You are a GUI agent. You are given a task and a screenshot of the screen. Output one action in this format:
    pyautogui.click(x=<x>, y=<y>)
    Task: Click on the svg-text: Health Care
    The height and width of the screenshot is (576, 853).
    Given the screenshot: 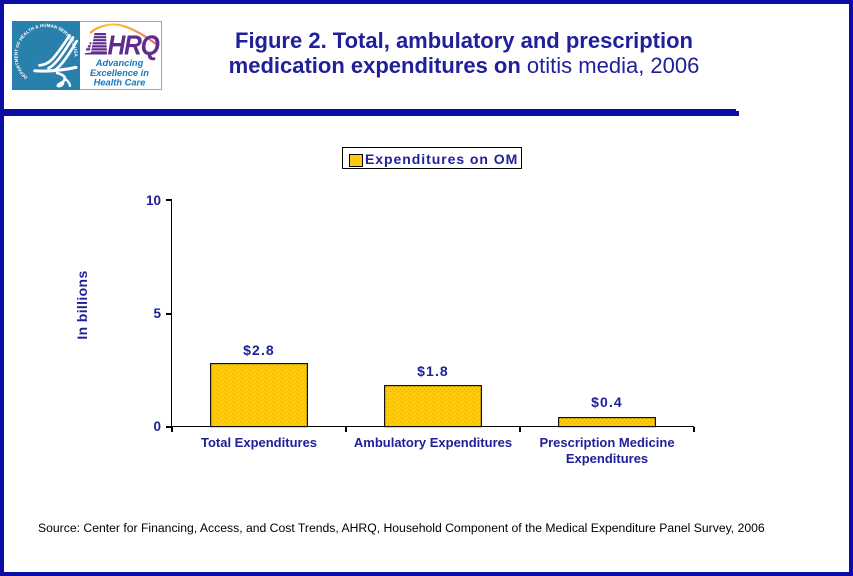 What is the action you would take?
    pyautogui.click(x=120, y=83)
    